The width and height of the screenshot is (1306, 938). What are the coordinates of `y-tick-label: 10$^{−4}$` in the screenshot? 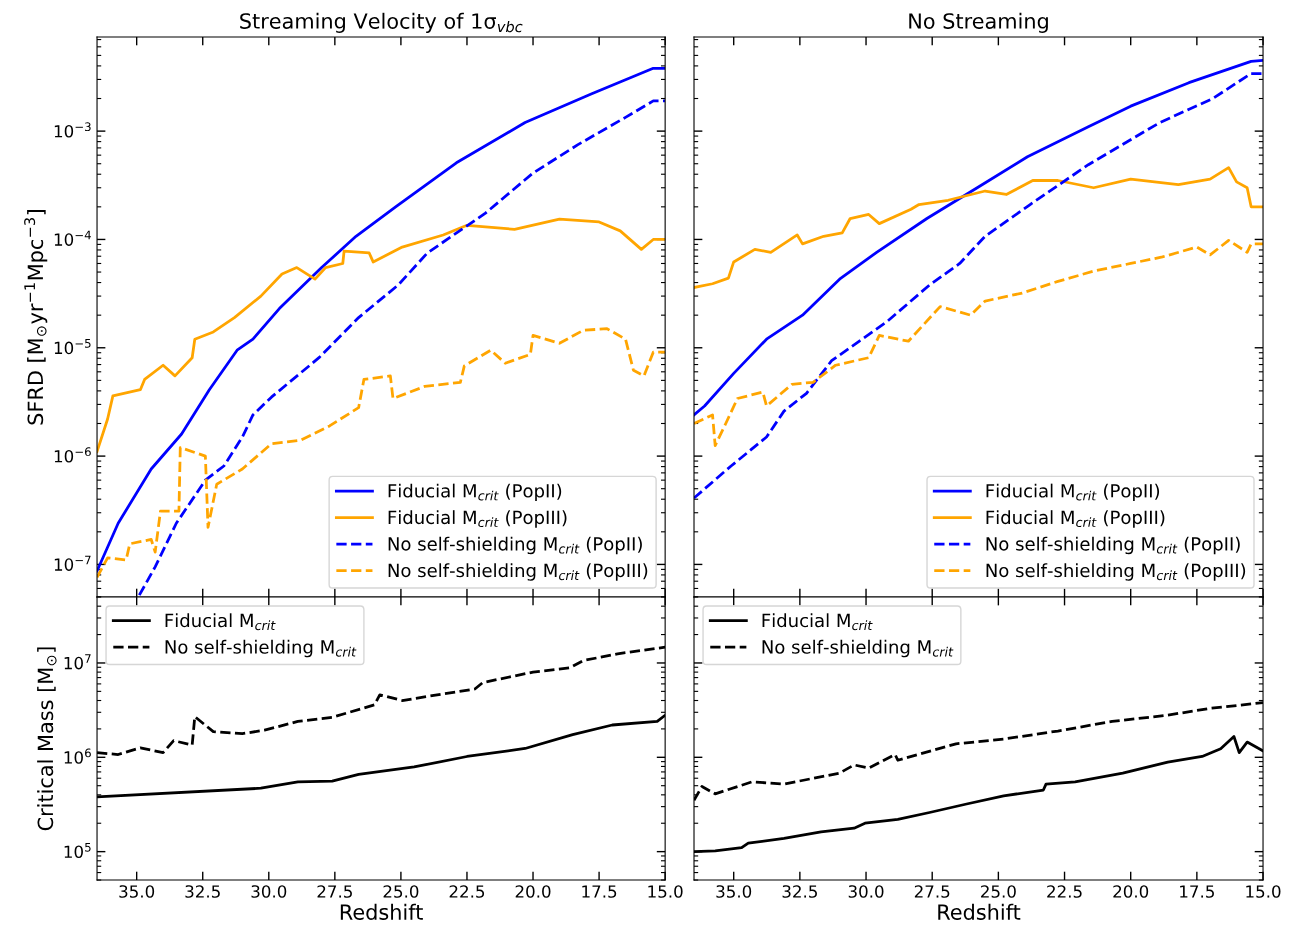 It's located at (72, 238).